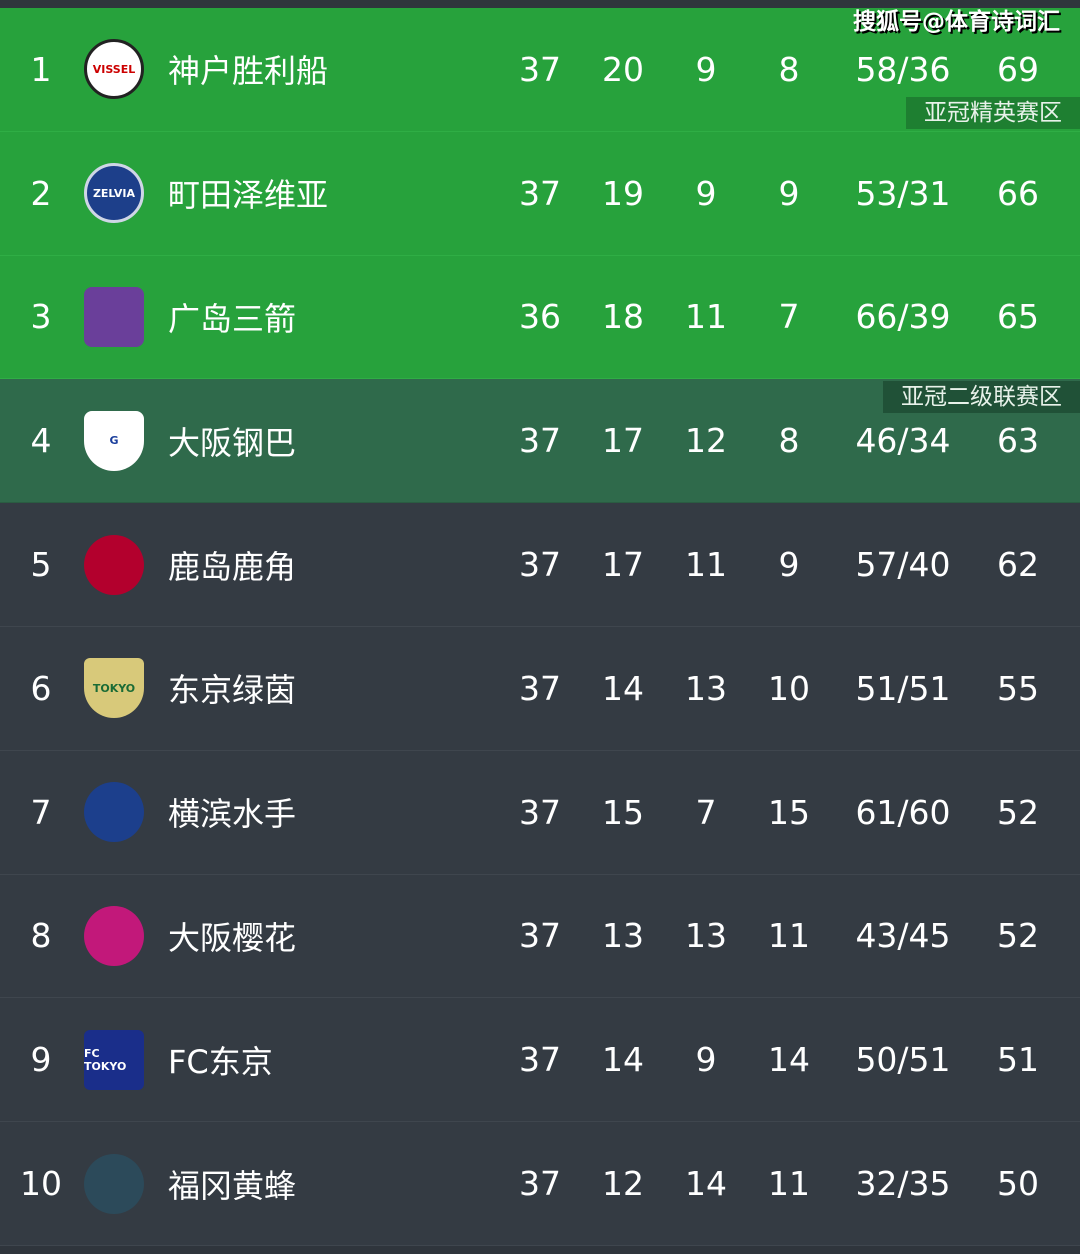  Describe the element at coordinates (41, 688) in the screenshot. I see `rank: 6` at that location.